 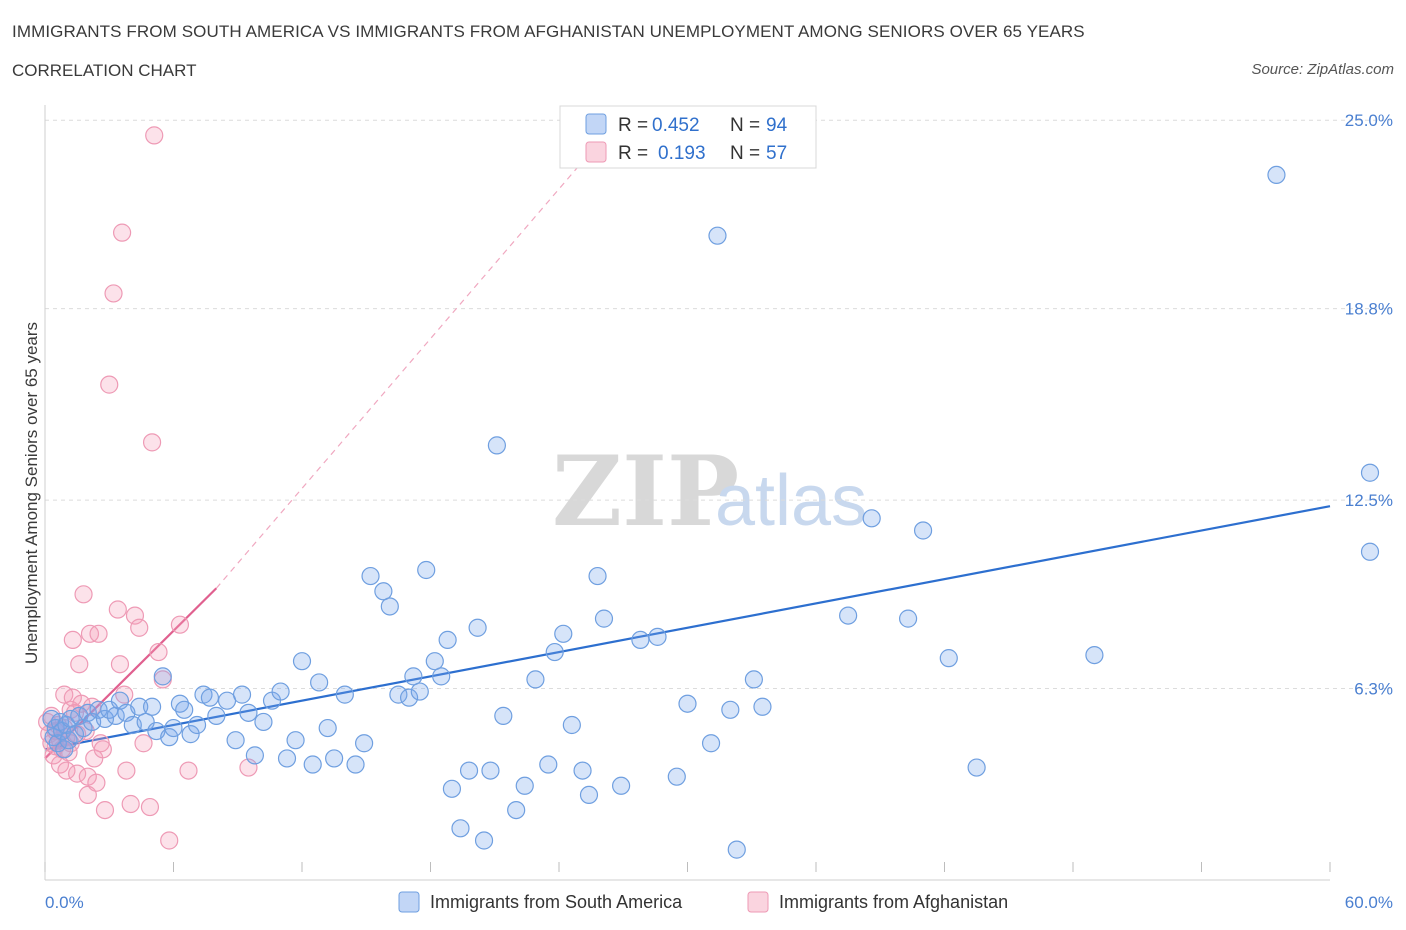 What do you see at coordinates (1373, 689) in the screenshot?
I see `y-tick-label: 6.3%` at bounding box center [1373, 689].